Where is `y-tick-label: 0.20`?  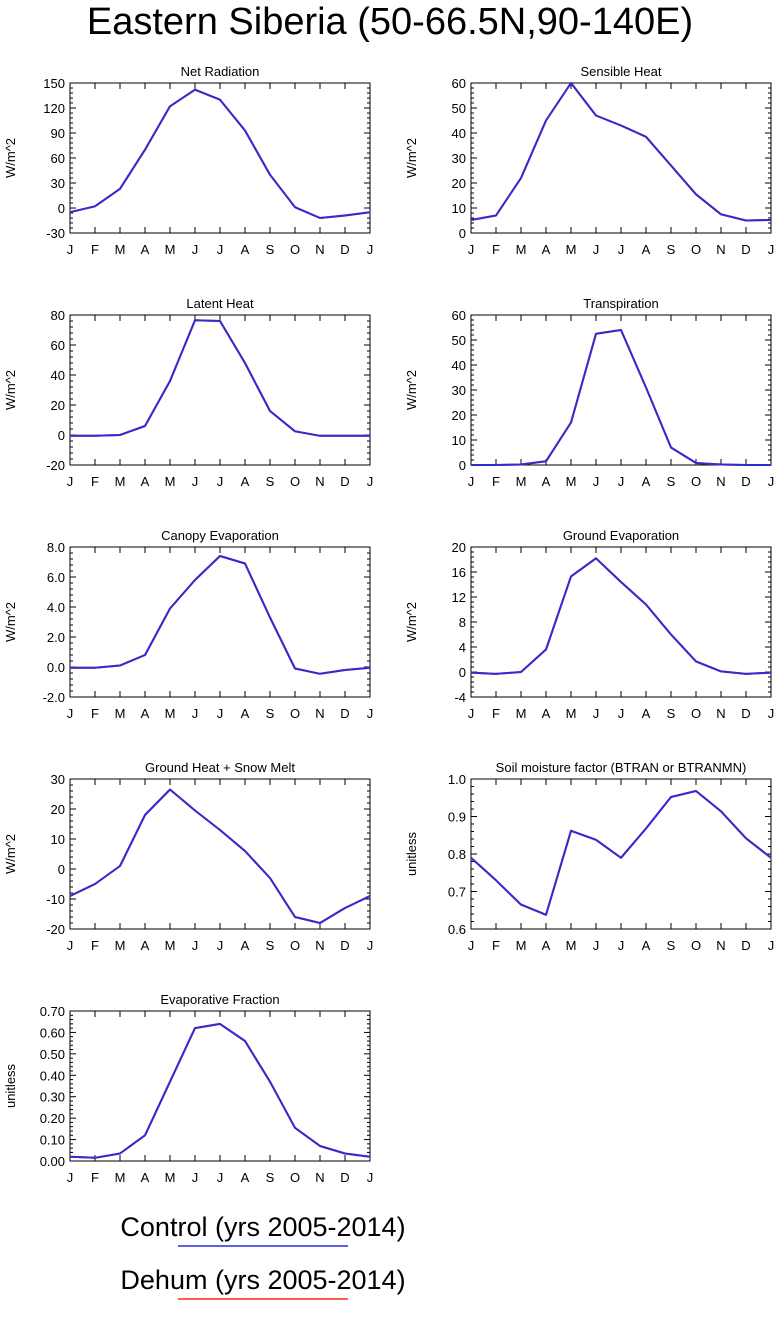 y-tick-label: 0.20 is located at coordinates (52, 1118).